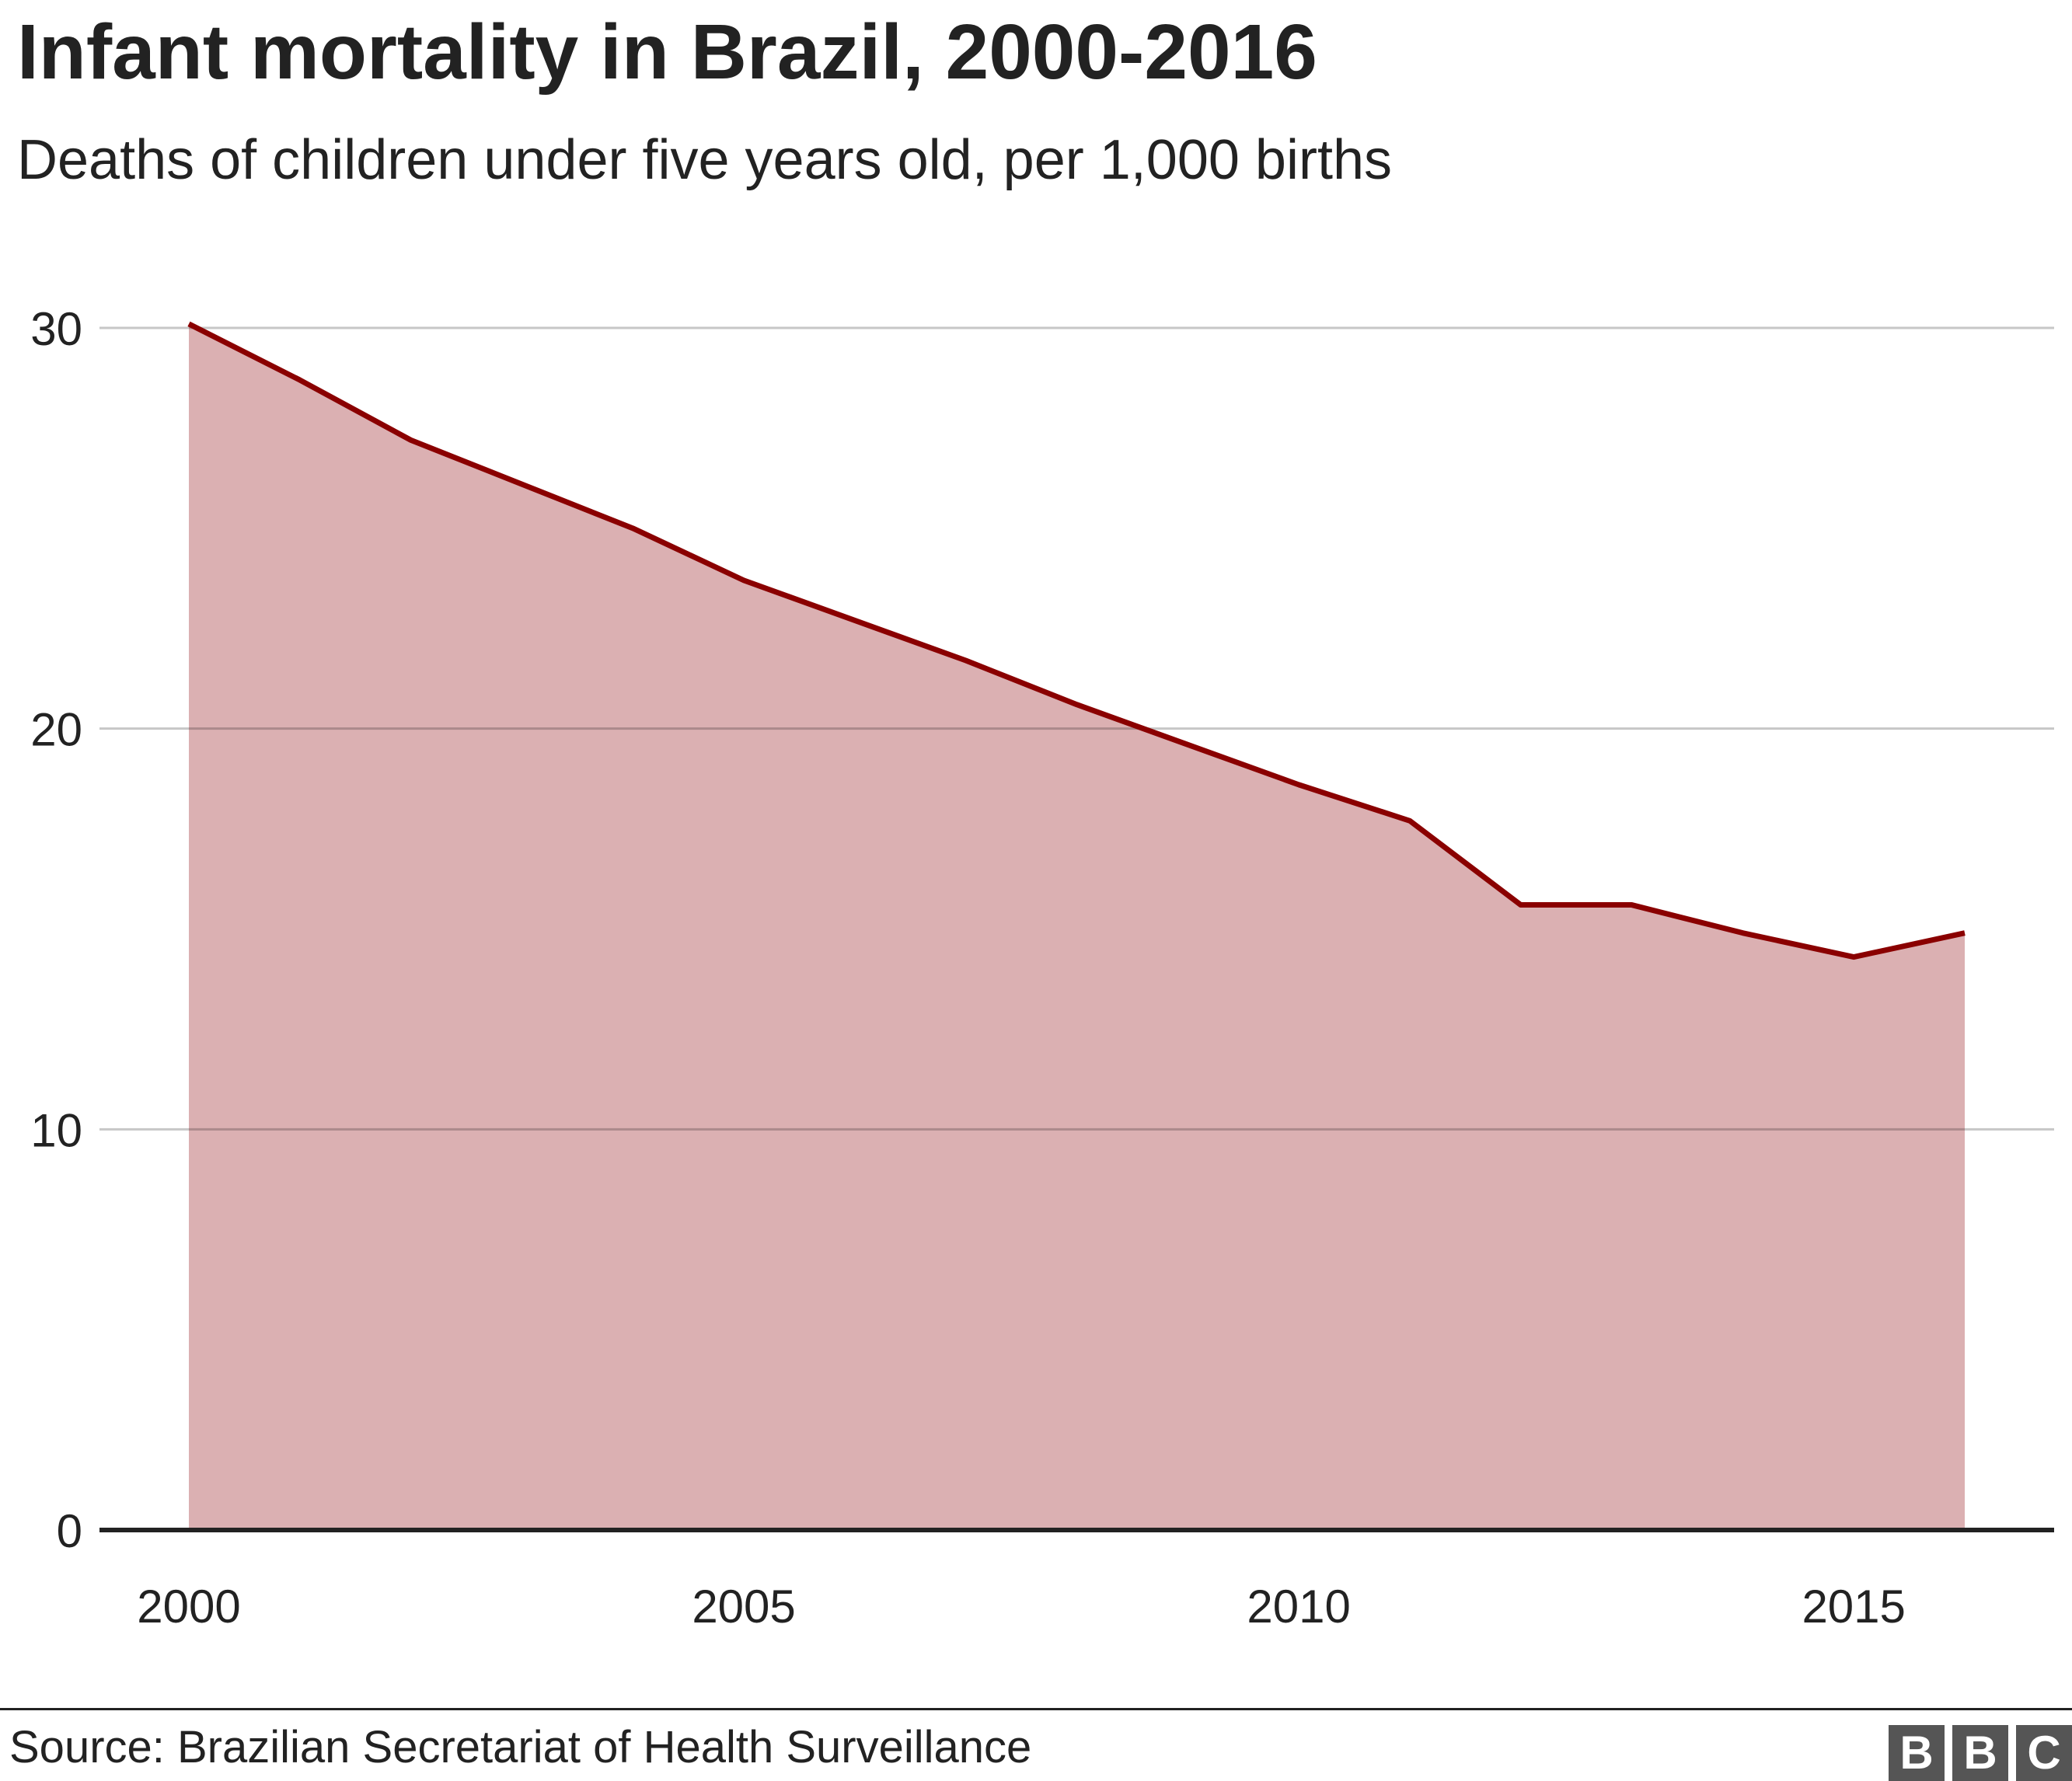 This screenshot has width=2072, height=1781. Describe the element at coordinates (1853, 1607) in the screenshot. I see `x-tick-label: 2015` at that location.